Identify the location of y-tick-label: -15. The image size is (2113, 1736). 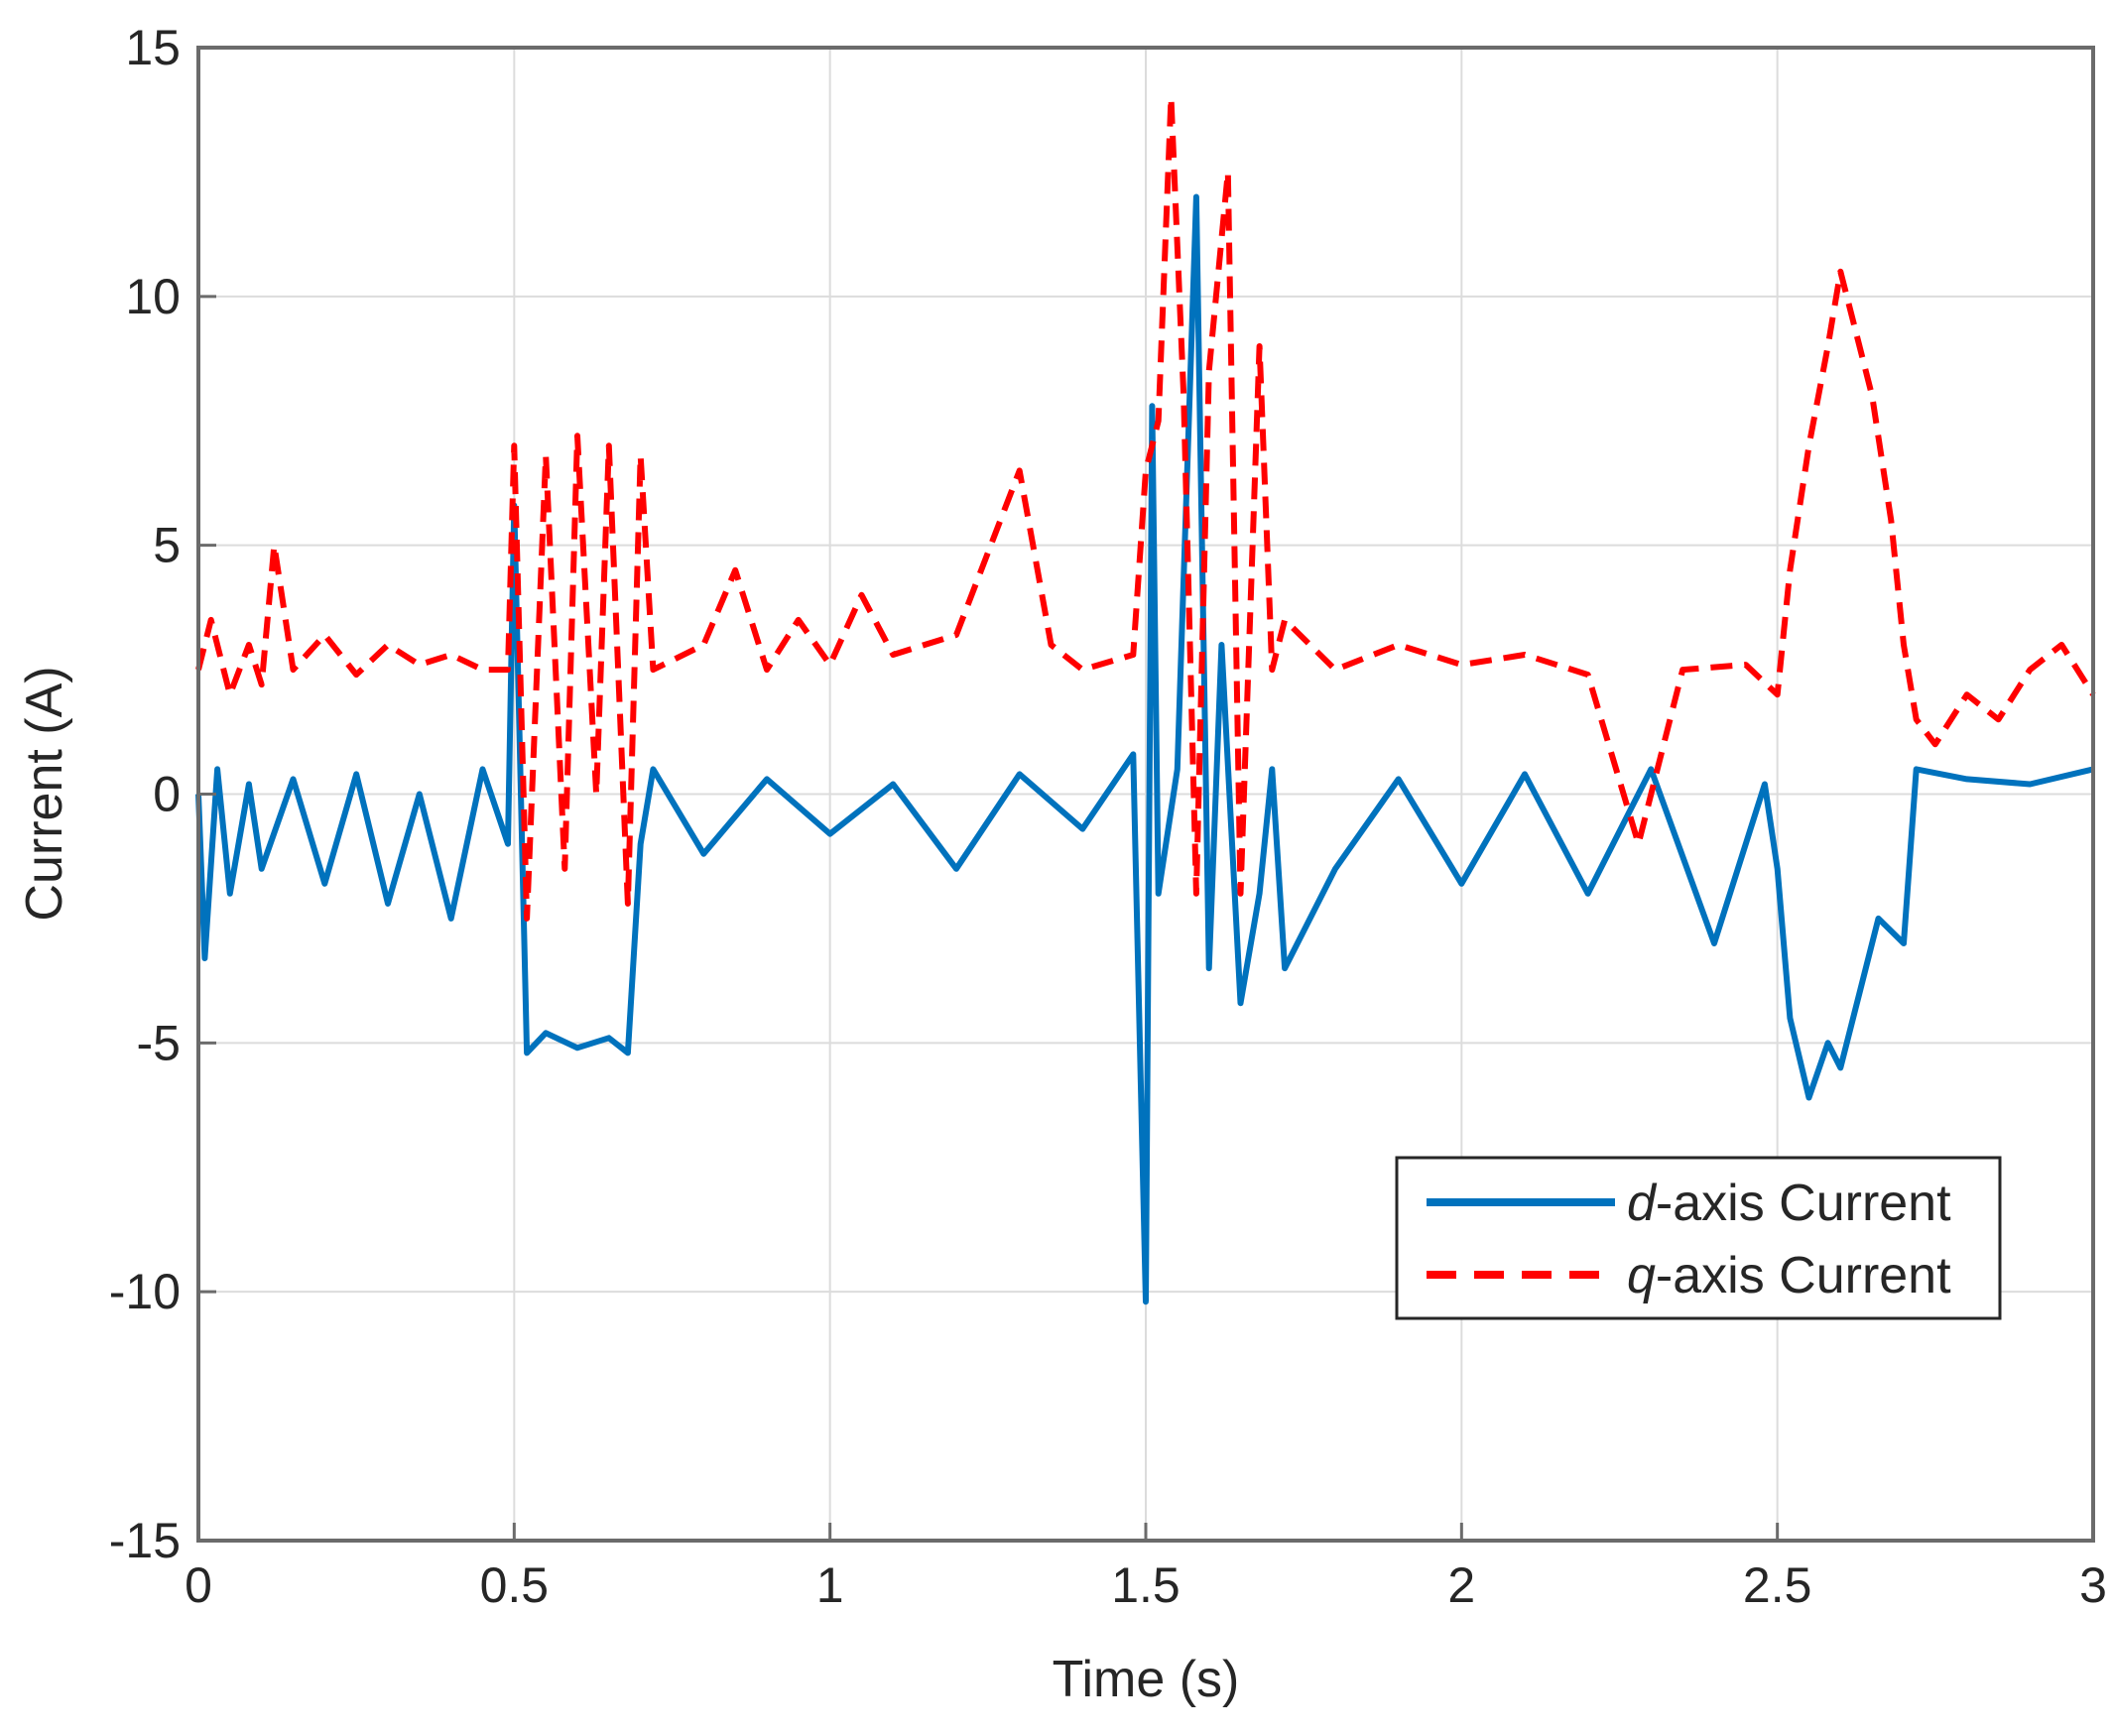
(145, 1540).